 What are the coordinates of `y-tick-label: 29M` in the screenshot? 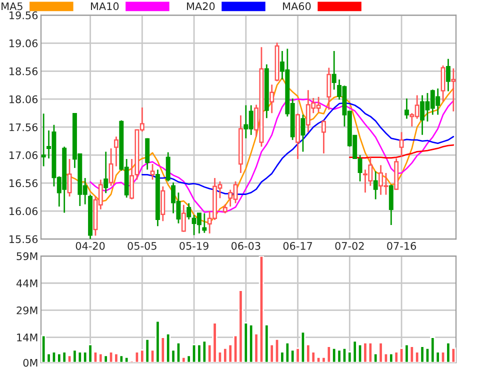 It's located at (27, 310).